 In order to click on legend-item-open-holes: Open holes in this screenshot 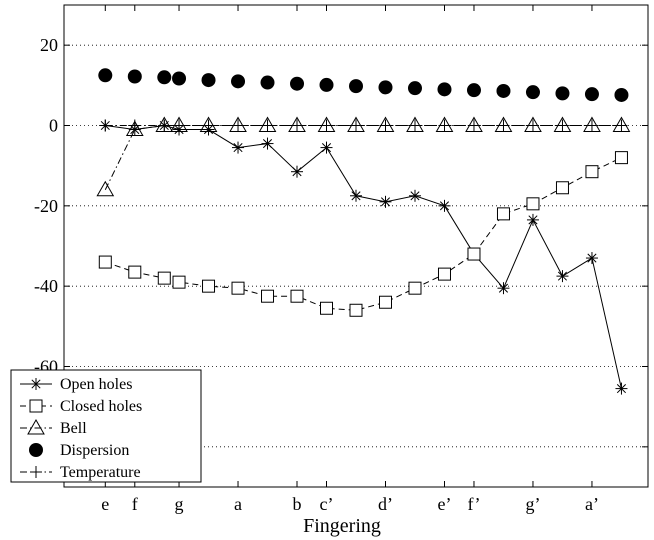, I will do `click(76, 384)`.